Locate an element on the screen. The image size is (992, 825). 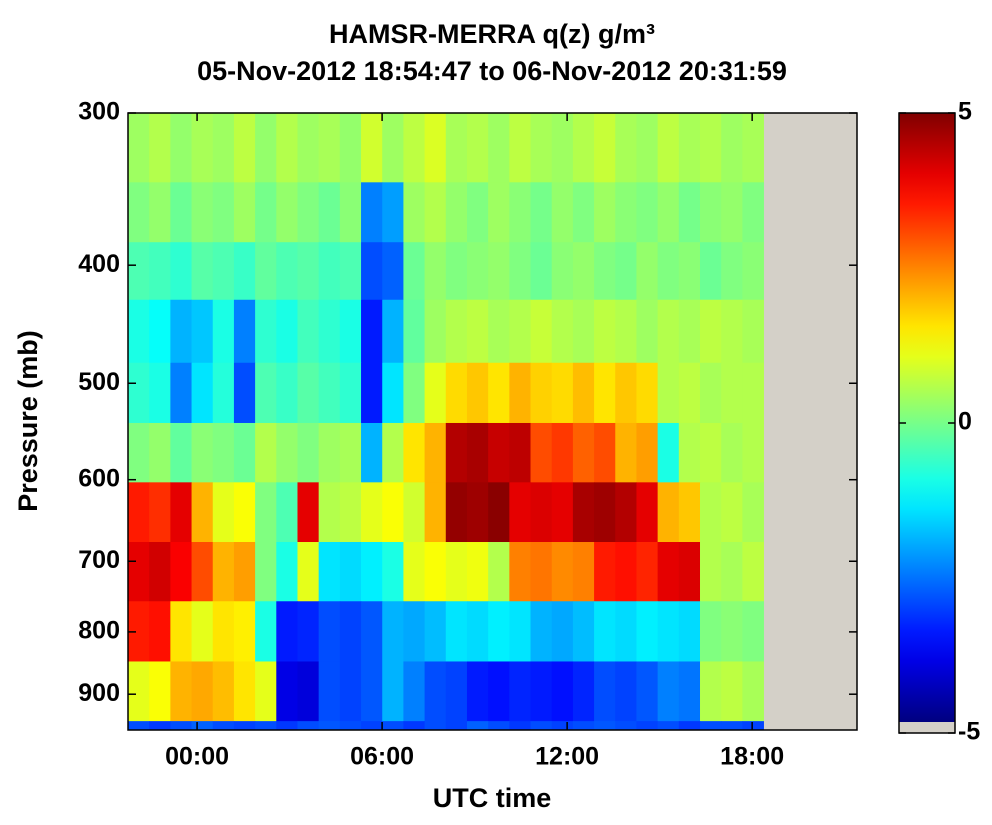
y-tick-label: 500 is located at coordinates (99, 382).